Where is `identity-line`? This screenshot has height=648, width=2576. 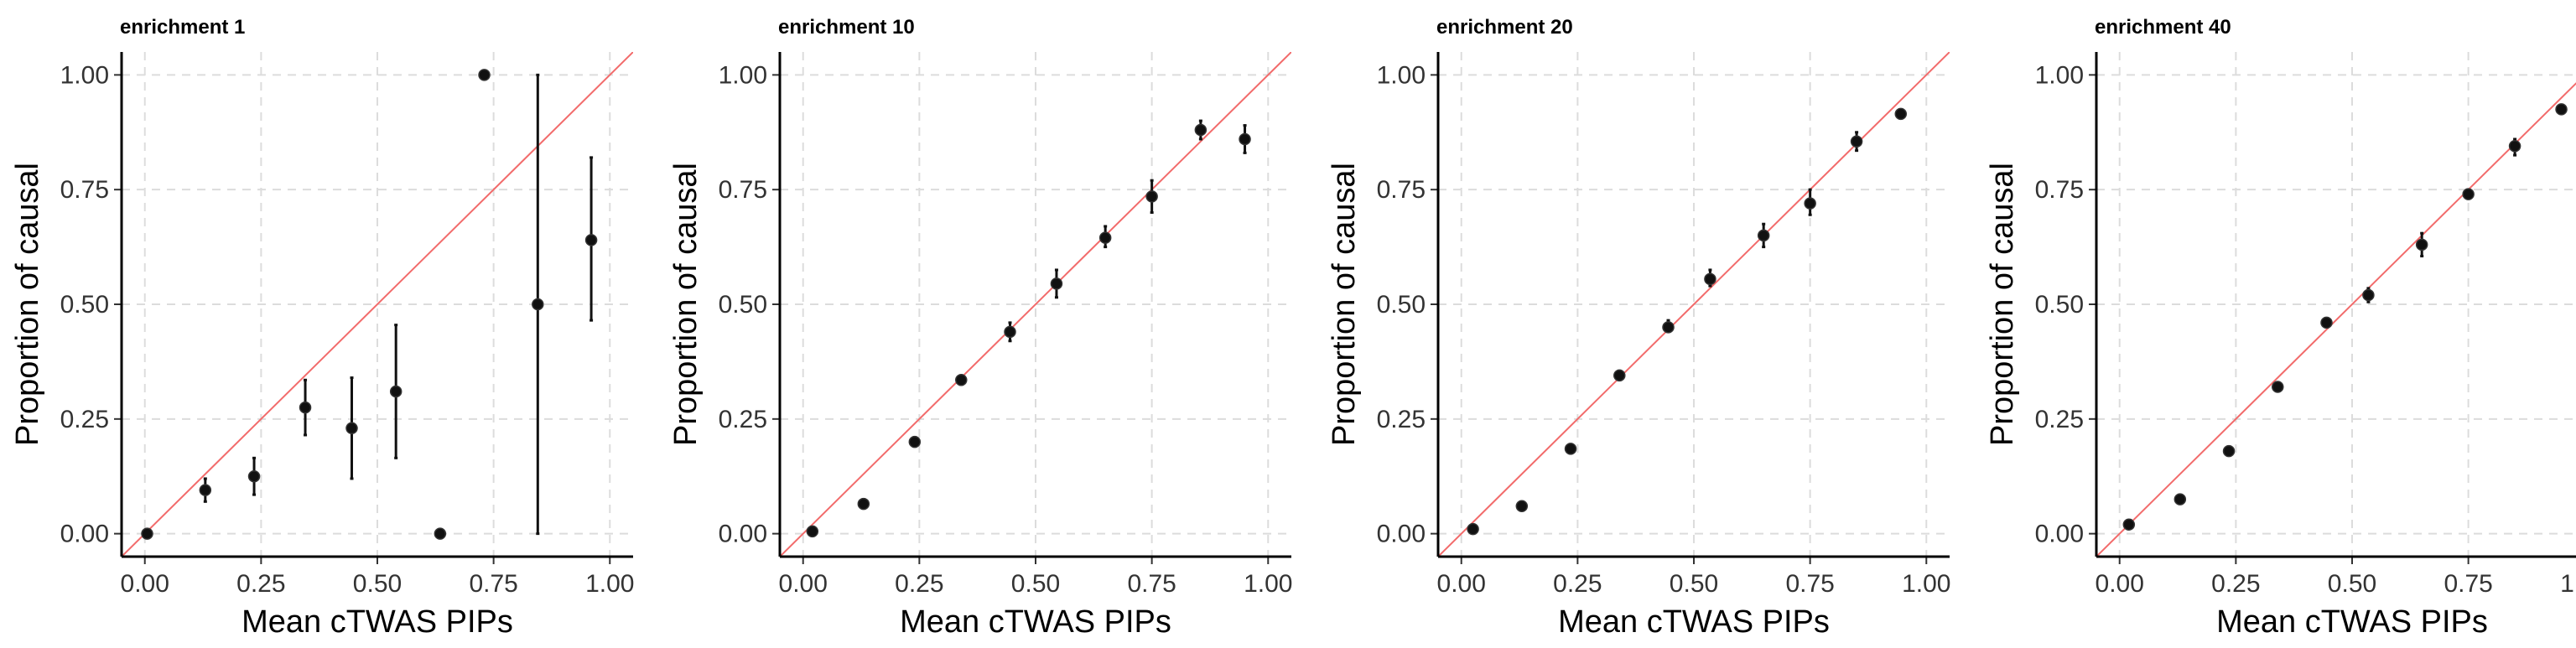 identity-line is located at coordinates (2336, 319).